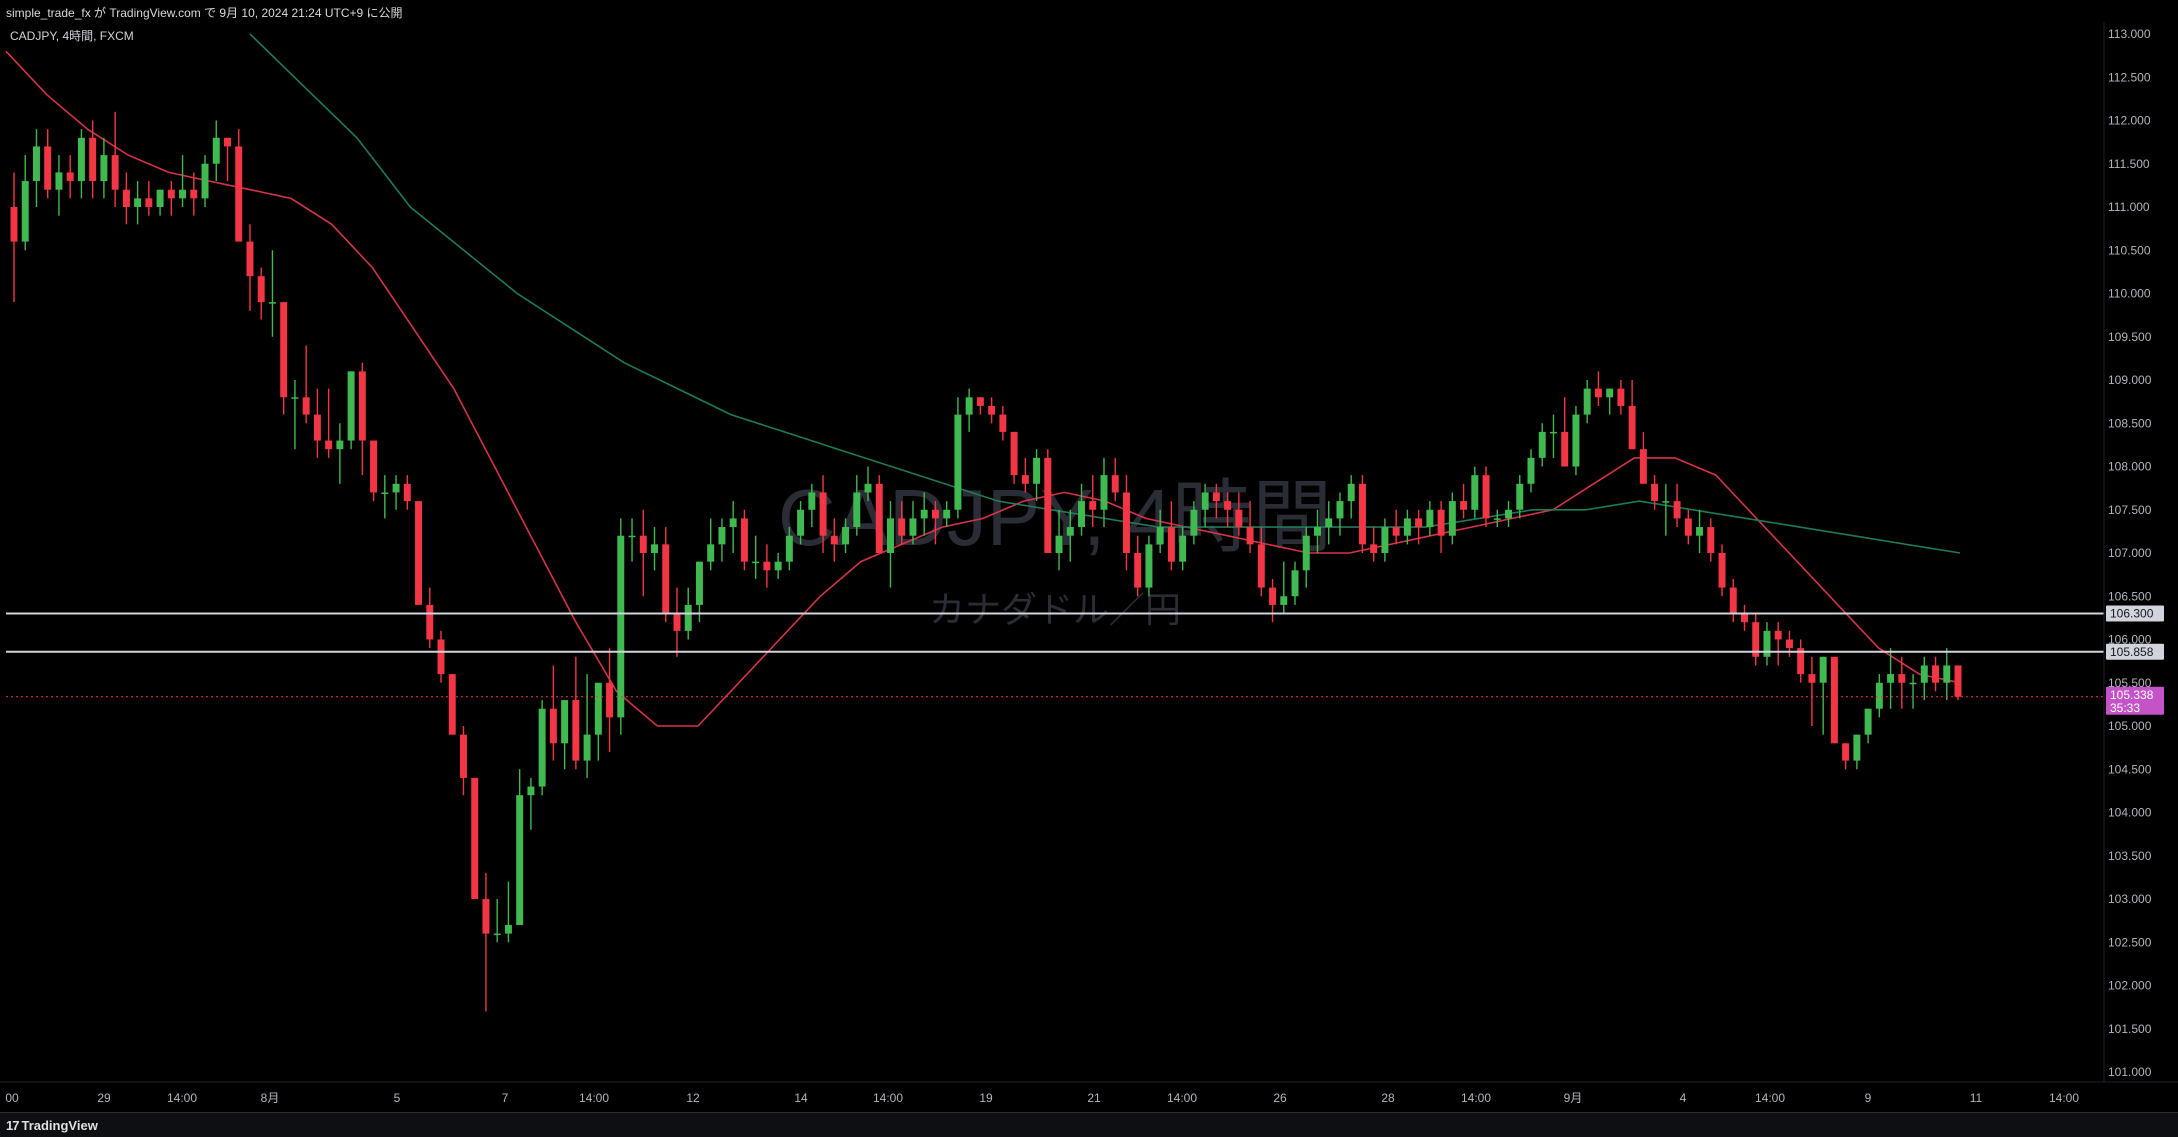  I want to click on tradingview-logo: 17 TradingView, so click(52, 1125).